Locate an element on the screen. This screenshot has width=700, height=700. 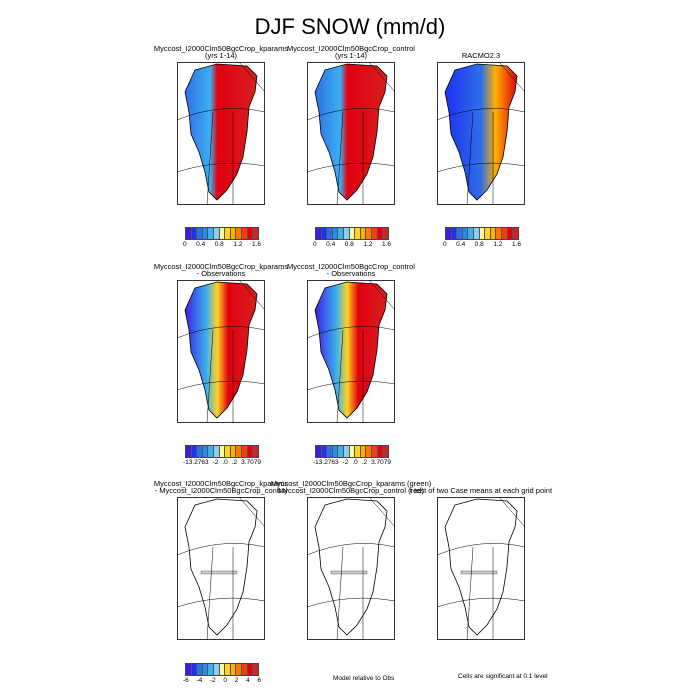
figure-title: DJF SNOW (mm/d) is located at coordinates (350, 26).